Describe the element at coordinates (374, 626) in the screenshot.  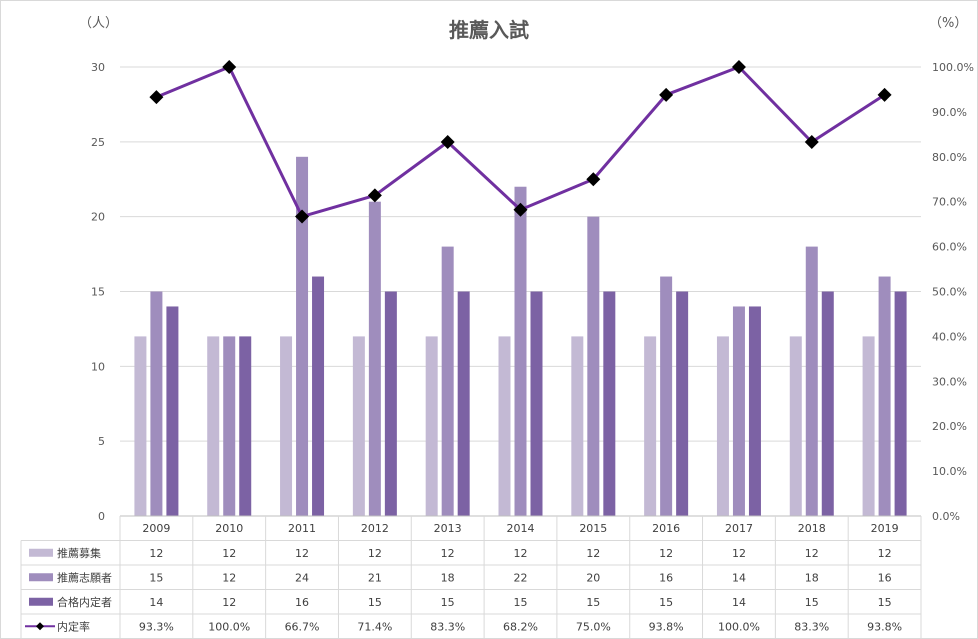
I see `data-label: 71.4%` at that location.